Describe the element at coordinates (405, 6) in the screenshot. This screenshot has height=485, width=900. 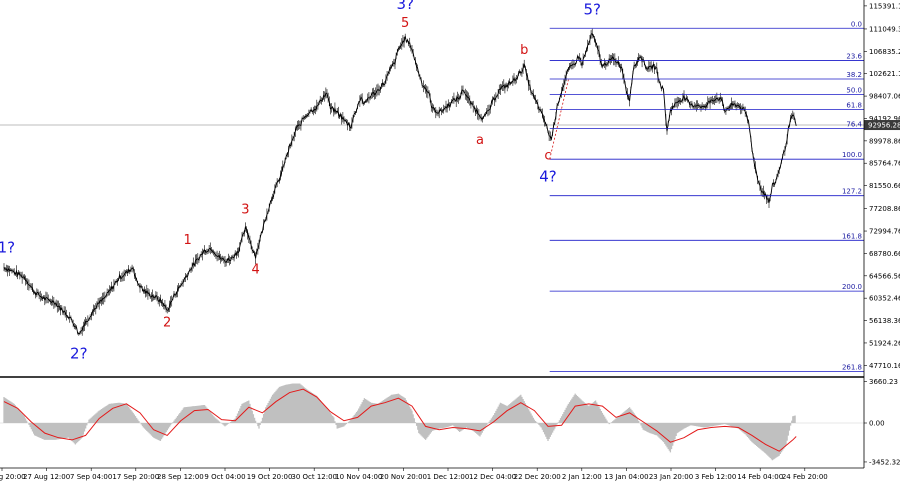
I see `wave-label: 3?` at that location.